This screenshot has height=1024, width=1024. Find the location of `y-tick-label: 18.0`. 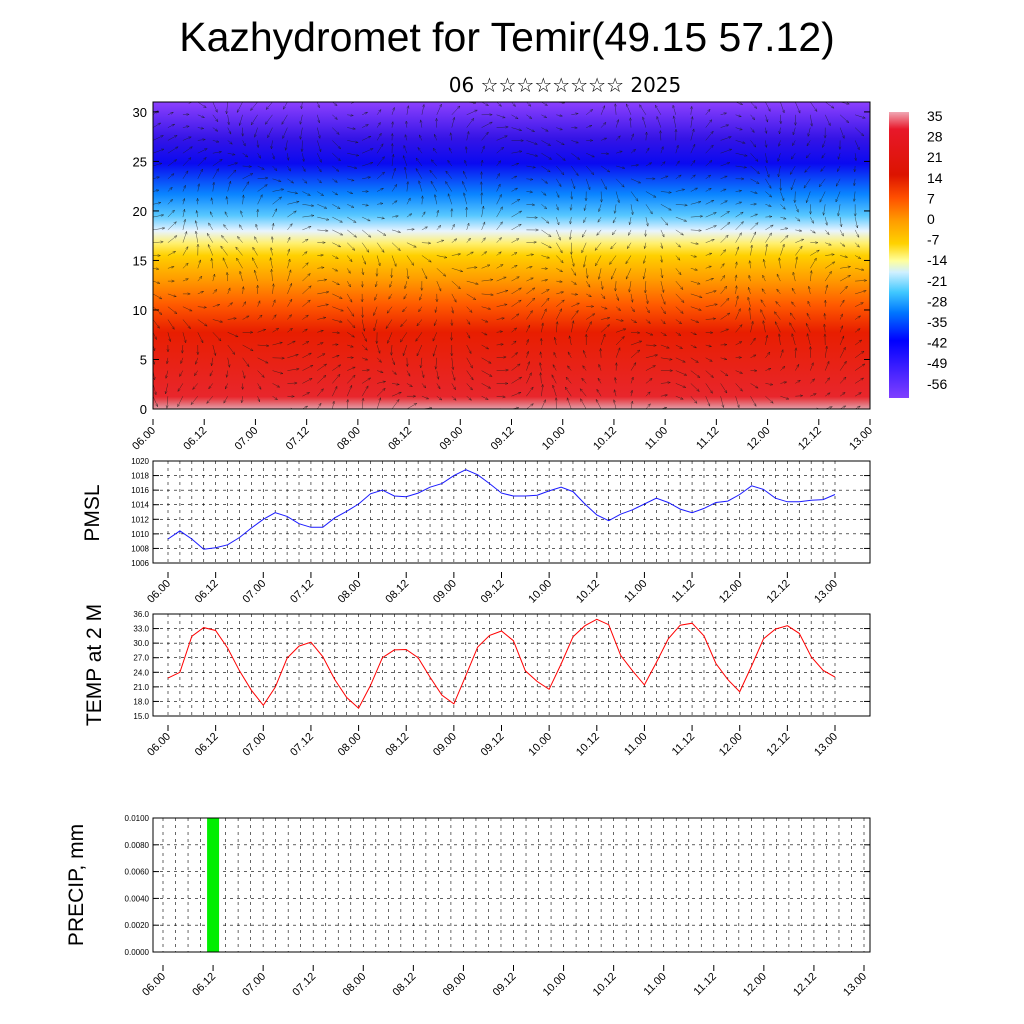

y-tick-label: 18.0 is located at coordinates (141, 701).